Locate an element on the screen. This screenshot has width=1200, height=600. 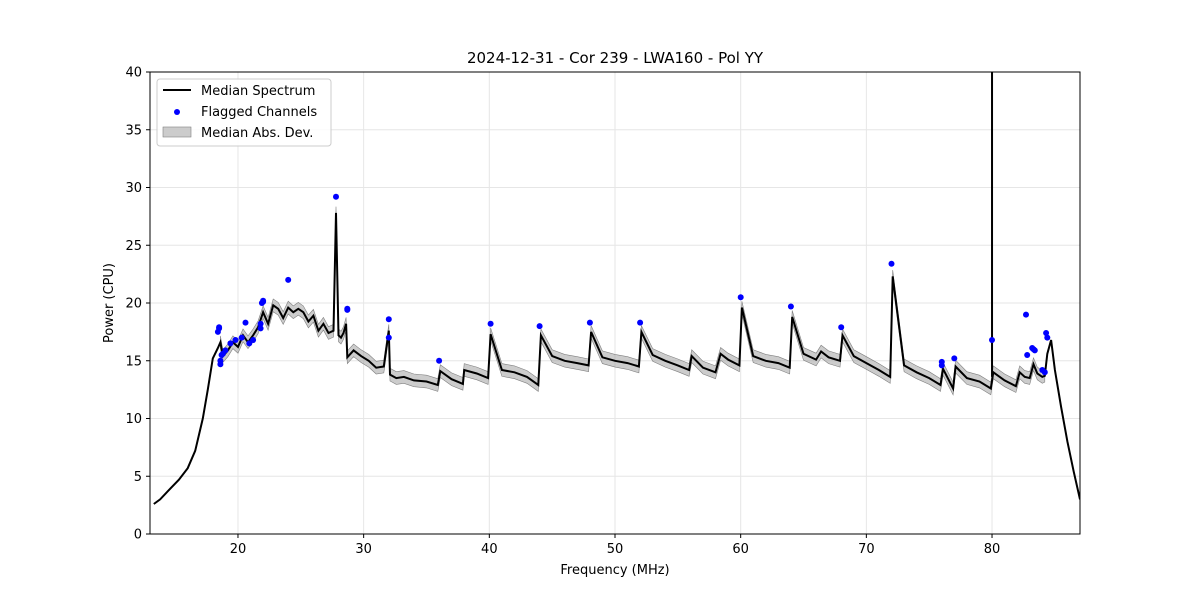
x-axis-label: Frequency (MHz) is located at coordinates (614, 570).